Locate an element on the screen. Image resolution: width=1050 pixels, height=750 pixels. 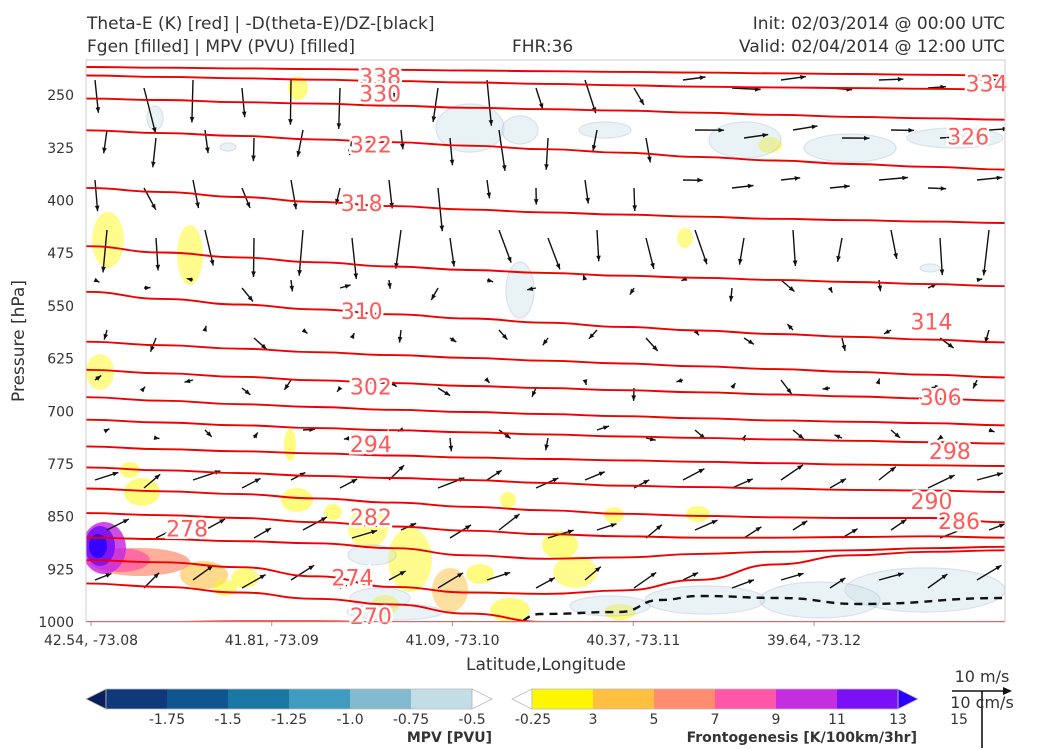
theta-e-contour-label: 314 is located at coordinates (932, 323).